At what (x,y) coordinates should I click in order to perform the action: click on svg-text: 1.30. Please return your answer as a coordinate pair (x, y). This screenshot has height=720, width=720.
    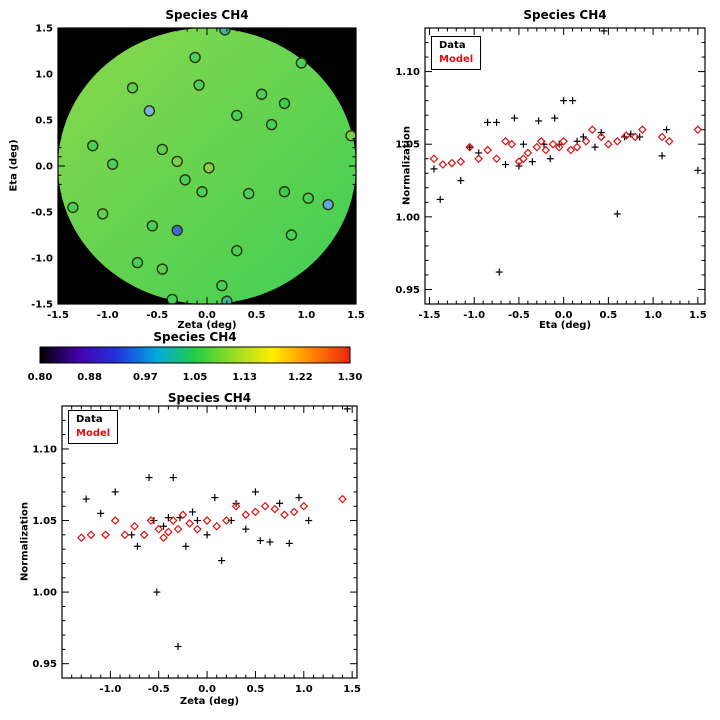
    Looking at the image, I should click on (350, 377).